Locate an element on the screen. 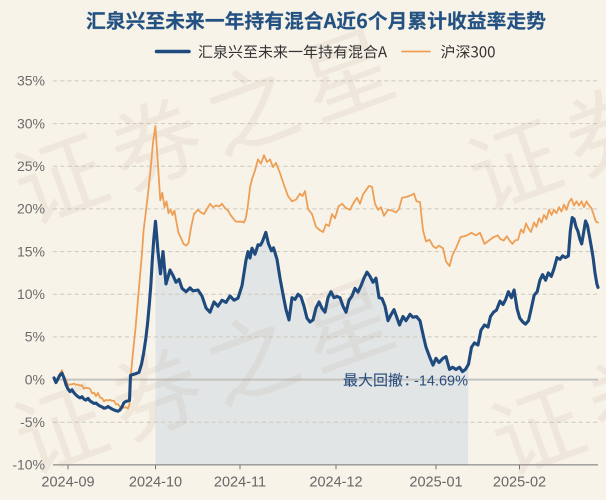  svg-text: 2025-02 is located at coordinates (519, 482).